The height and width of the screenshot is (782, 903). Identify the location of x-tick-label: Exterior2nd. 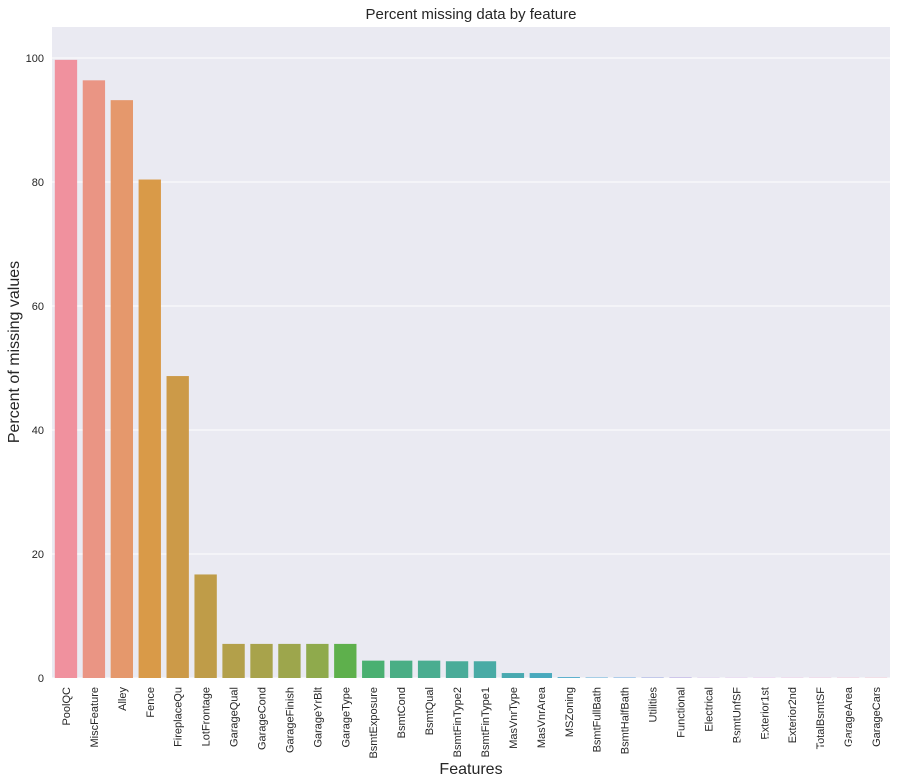
(793, 715).